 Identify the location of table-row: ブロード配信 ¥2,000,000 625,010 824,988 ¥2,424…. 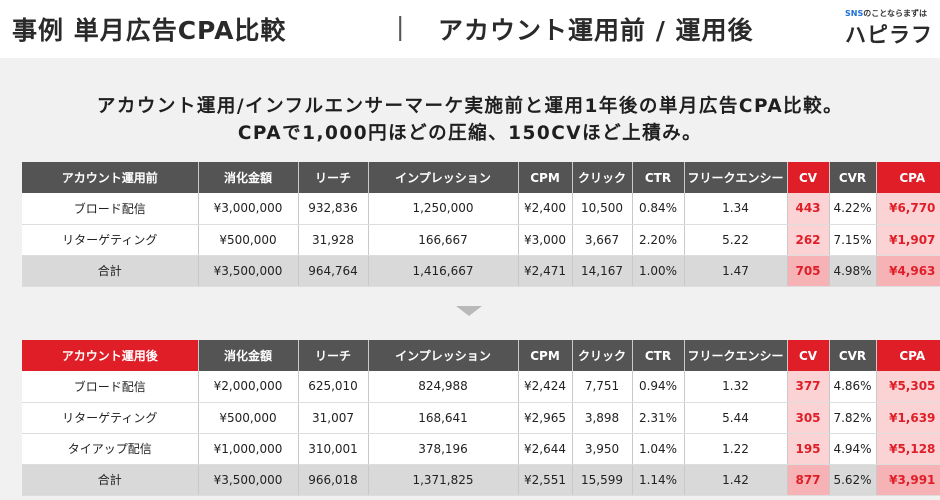
(481, 387).